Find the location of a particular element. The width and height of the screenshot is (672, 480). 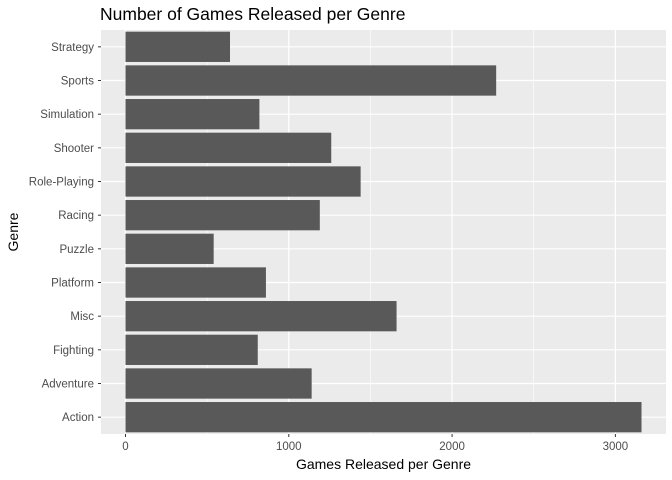

y-tick-label: Action is located at coordinates (78, 418).